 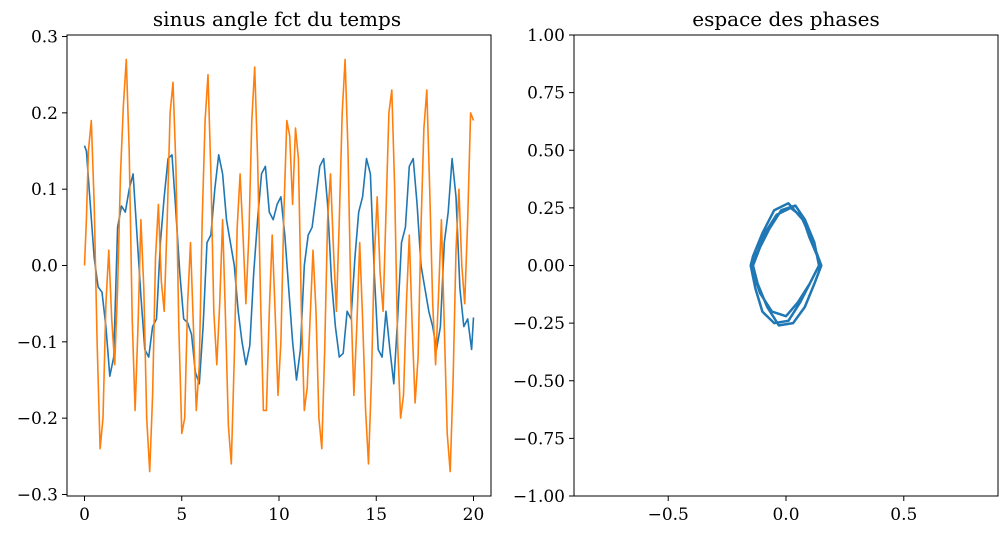 What do you see at coordinates (539, 439) in the screenshot?
I see `phase-space-y-tick-label: −0.75` at bounding box center [539, 439].